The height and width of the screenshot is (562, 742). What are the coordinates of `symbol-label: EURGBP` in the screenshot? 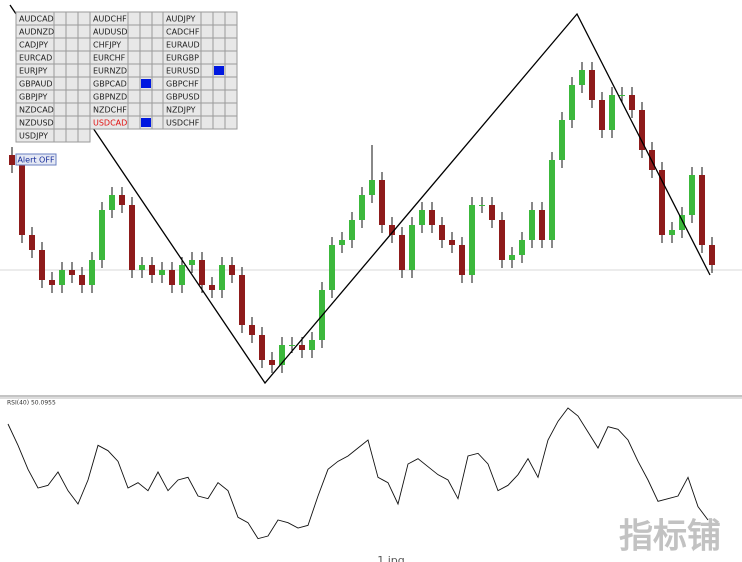 It's located at (182, 58).